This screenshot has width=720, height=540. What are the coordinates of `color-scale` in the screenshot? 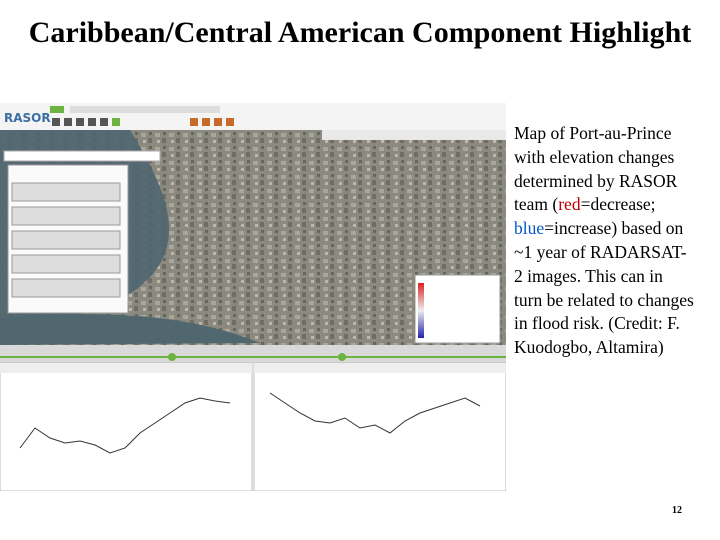 It's located at (421, 310).